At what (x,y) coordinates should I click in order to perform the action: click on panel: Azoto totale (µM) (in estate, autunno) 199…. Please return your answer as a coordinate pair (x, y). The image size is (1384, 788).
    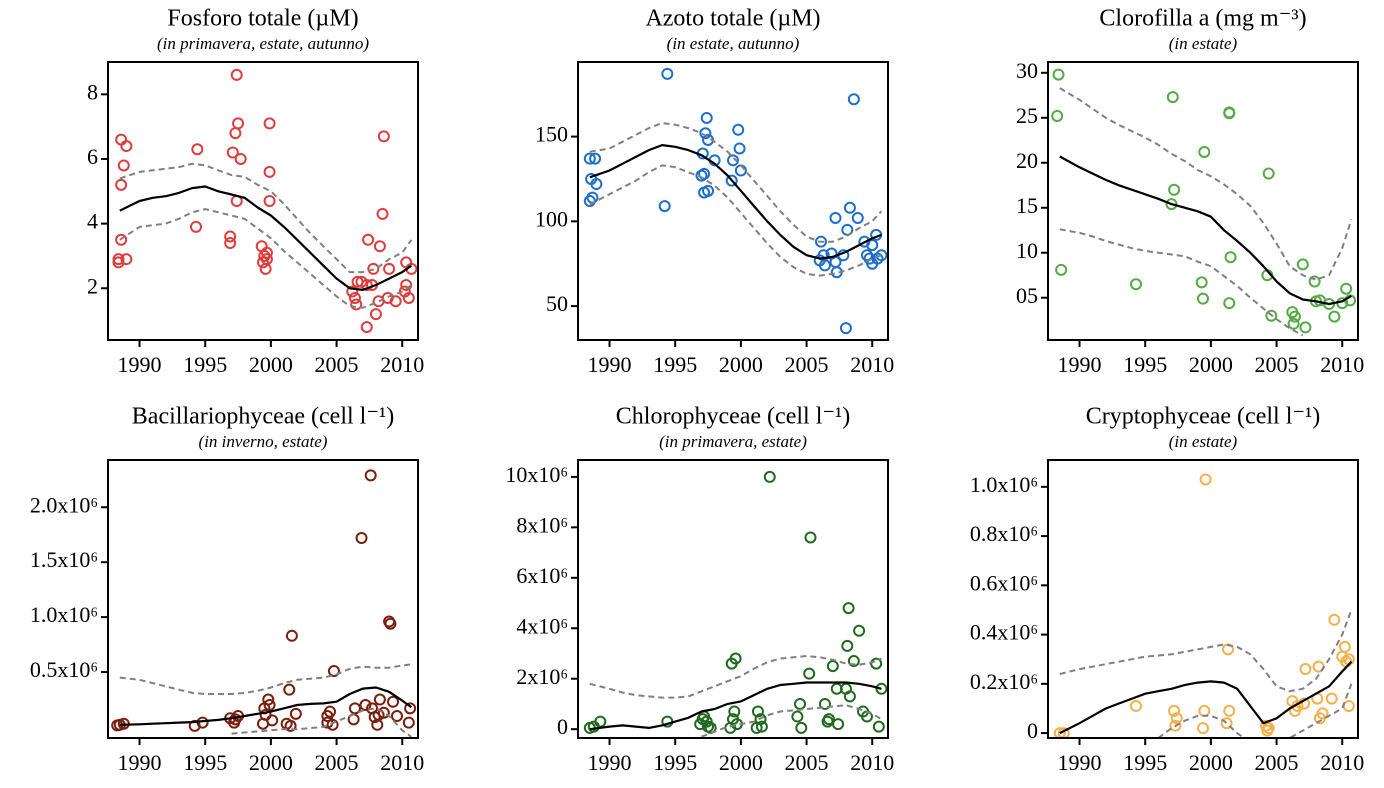
    Looking at the image, I should click on (714, 192).